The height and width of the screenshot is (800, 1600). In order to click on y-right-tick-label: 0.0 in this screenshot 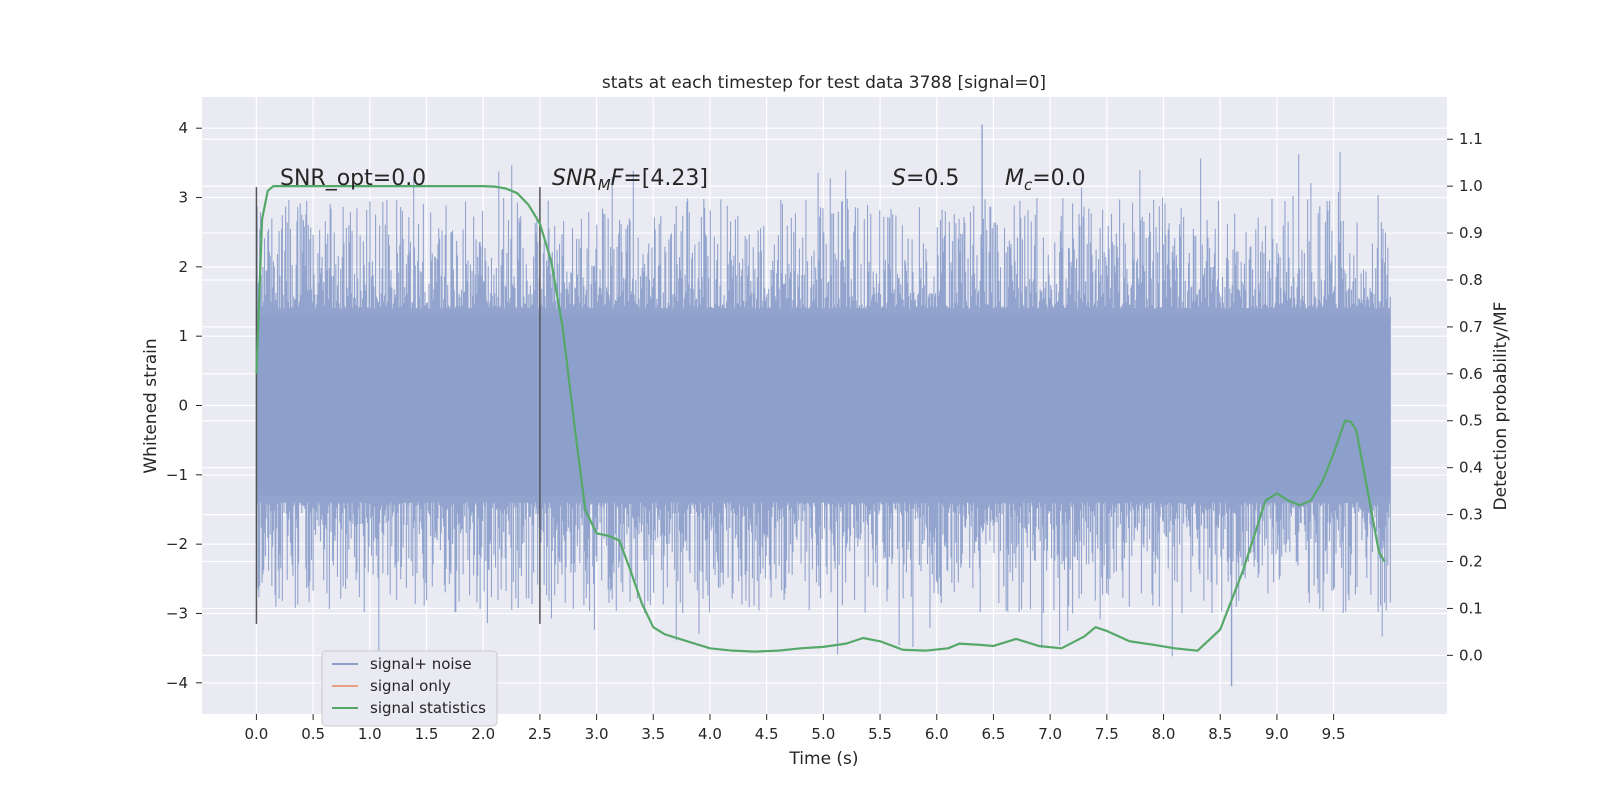, I will do `click(1471, 655)`.